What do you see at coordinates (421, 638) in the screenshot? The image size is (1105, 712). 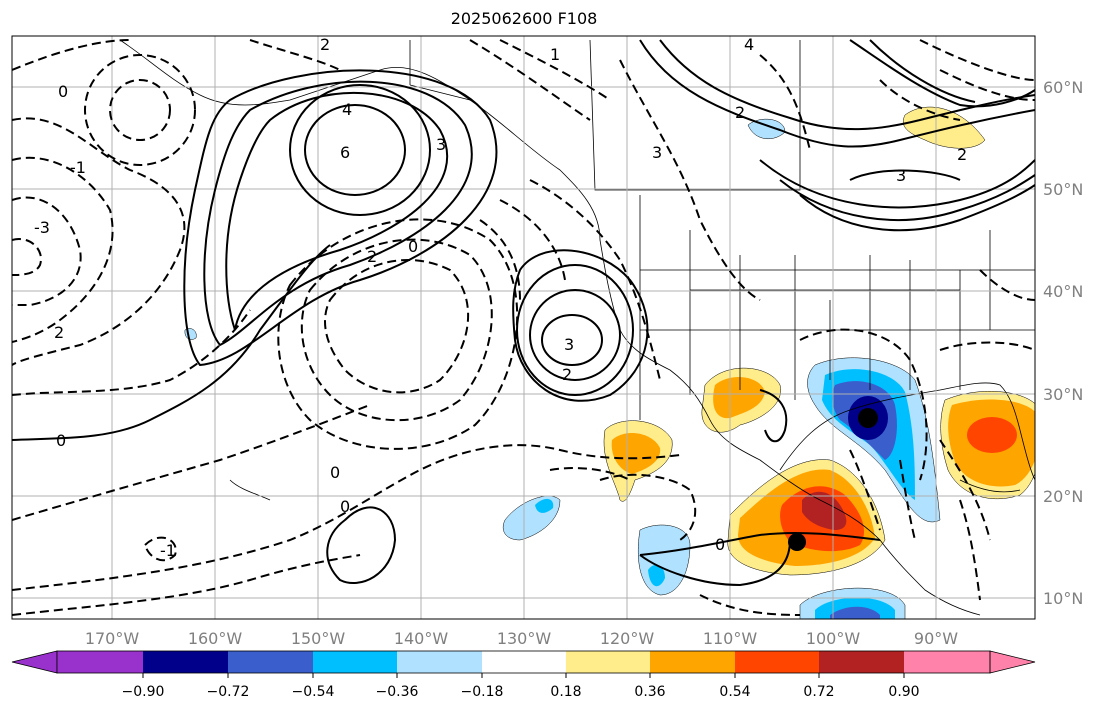 I see `lon-label: 140°W` at bounding box center [421, 638].